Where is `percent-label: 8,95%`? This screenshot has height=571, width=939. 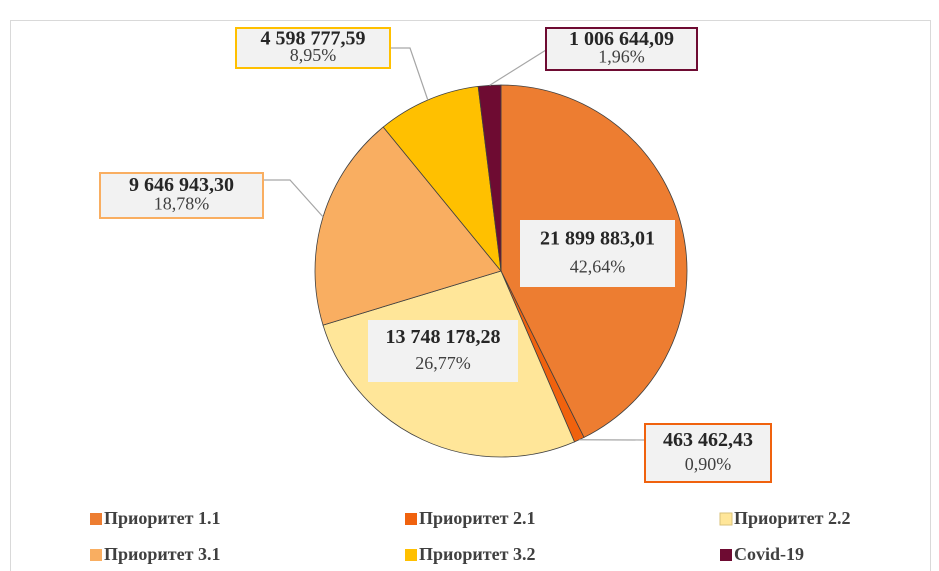 percent-label: 8,95% is located at coordinates (313, 55).